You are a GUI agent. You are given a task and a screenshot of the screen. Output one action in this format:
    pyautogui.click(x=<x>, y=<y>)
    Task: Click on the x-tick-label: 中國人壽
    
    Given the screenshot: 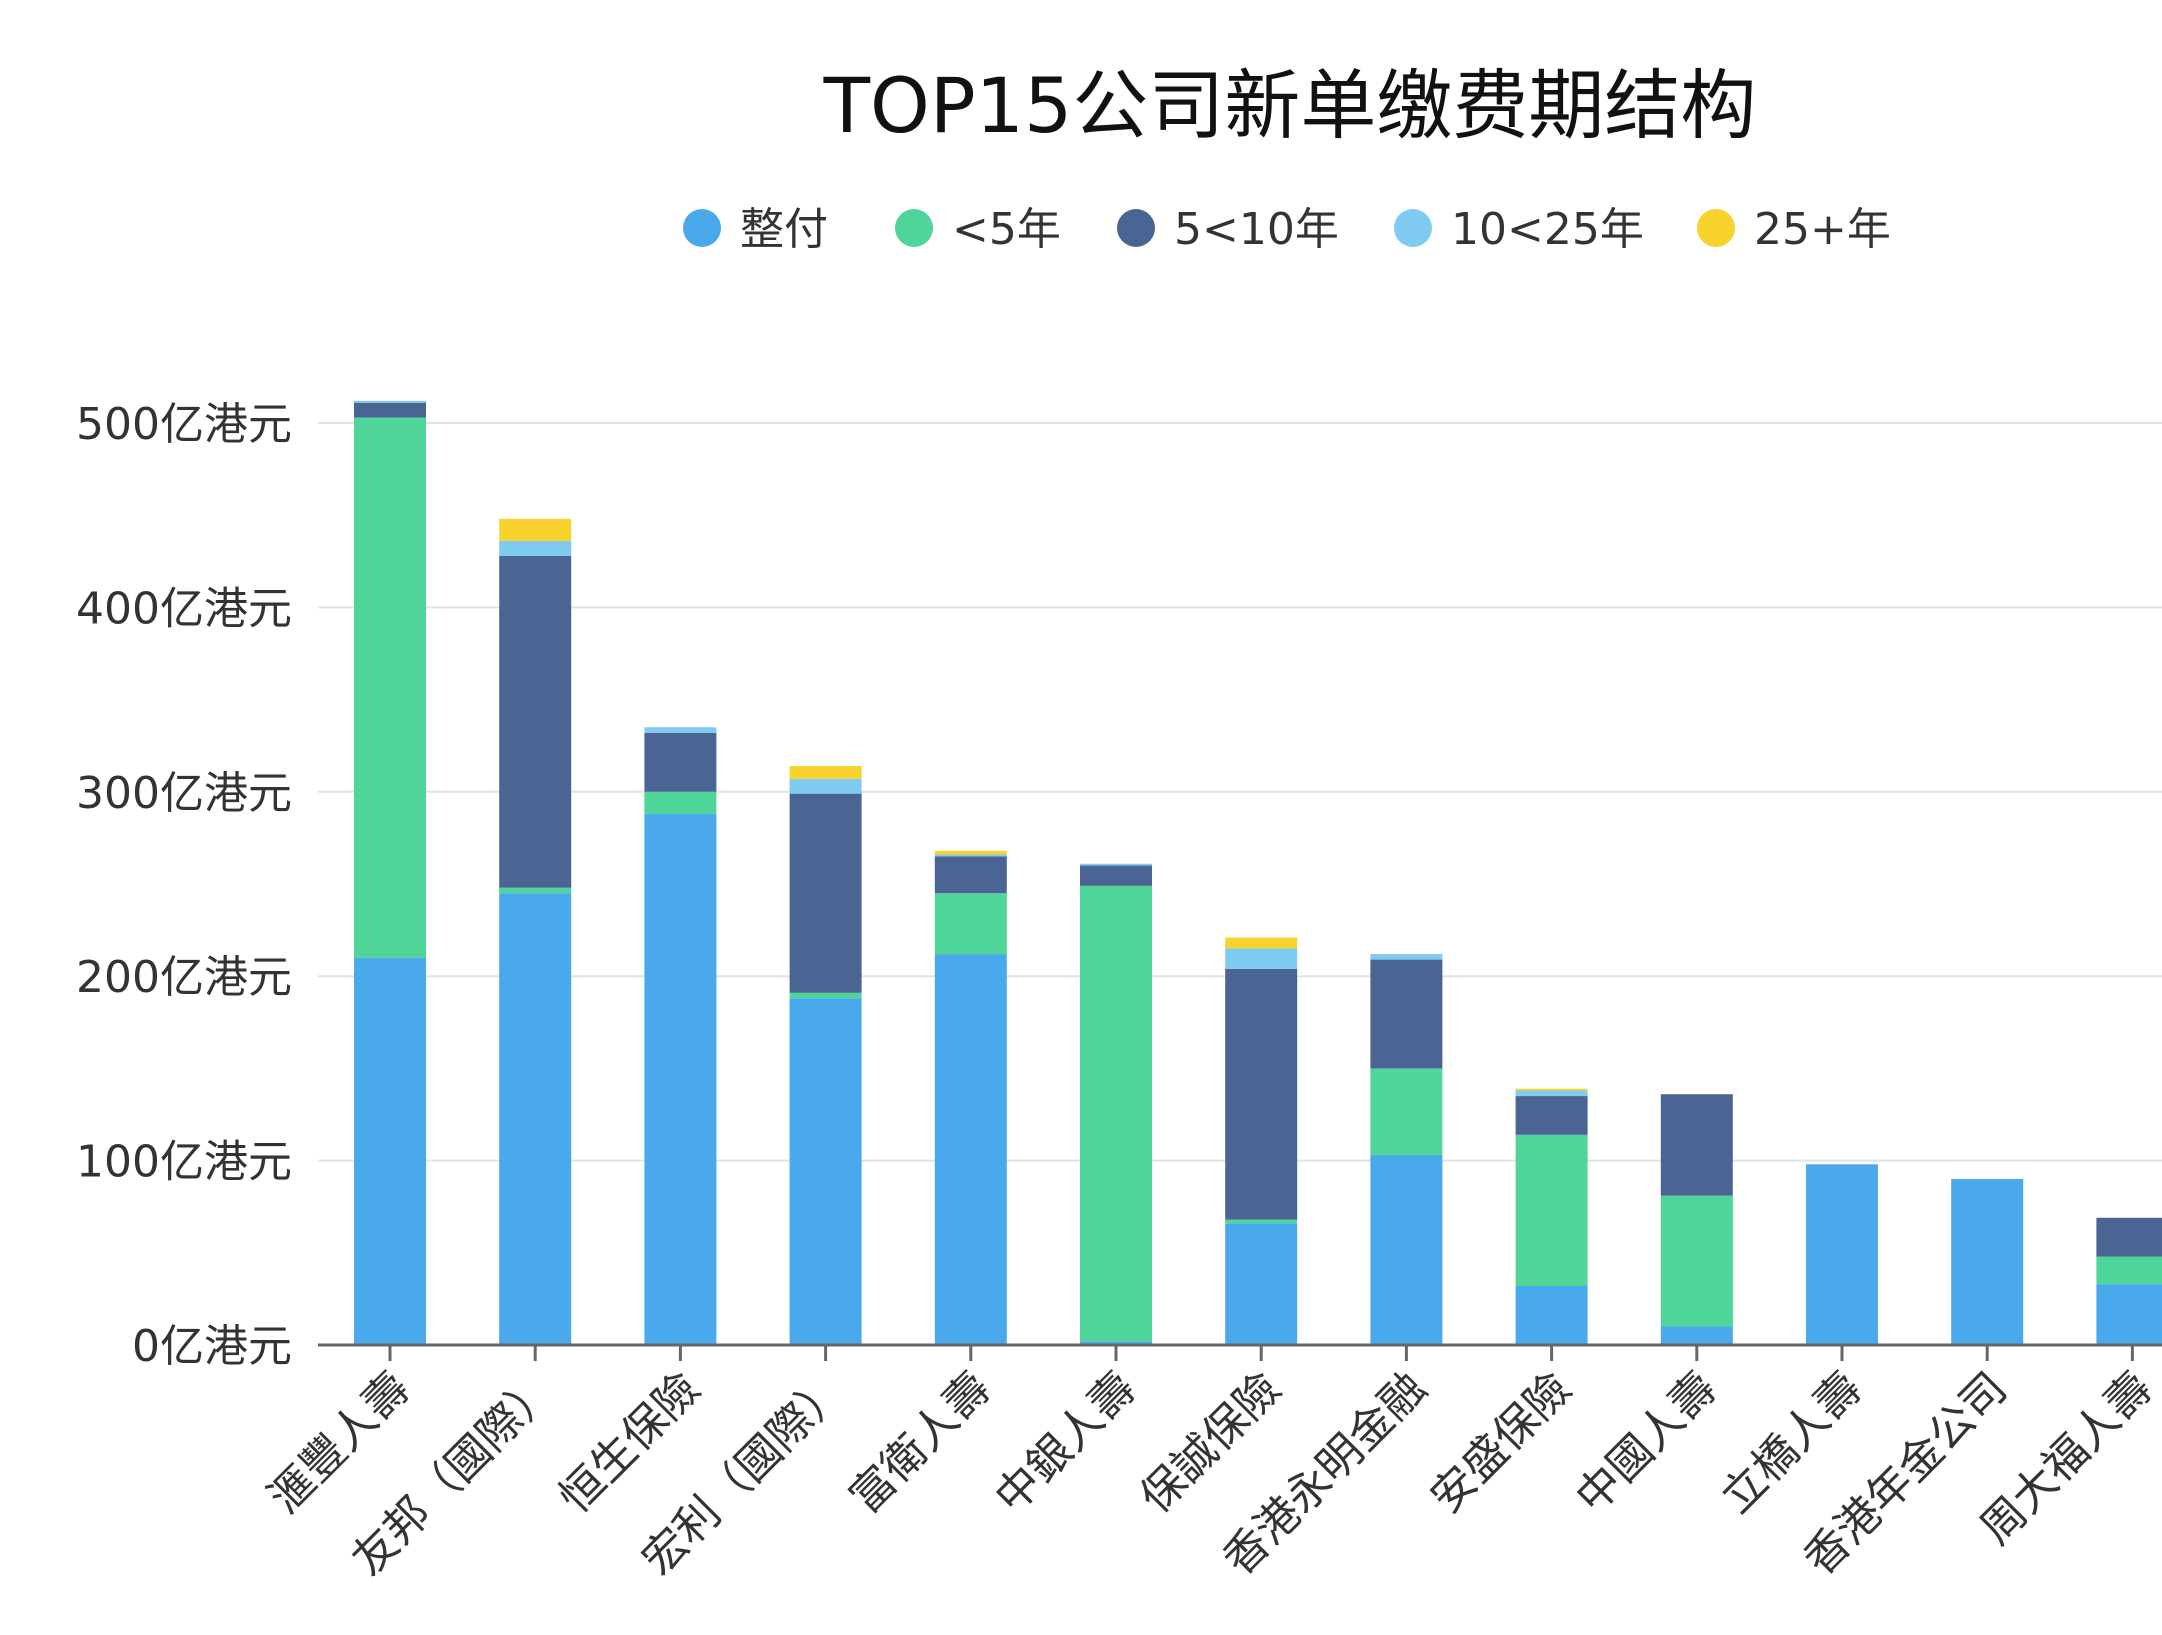 What is the action you would take?
    pyautogui.click(x=1646, y=1443)
    